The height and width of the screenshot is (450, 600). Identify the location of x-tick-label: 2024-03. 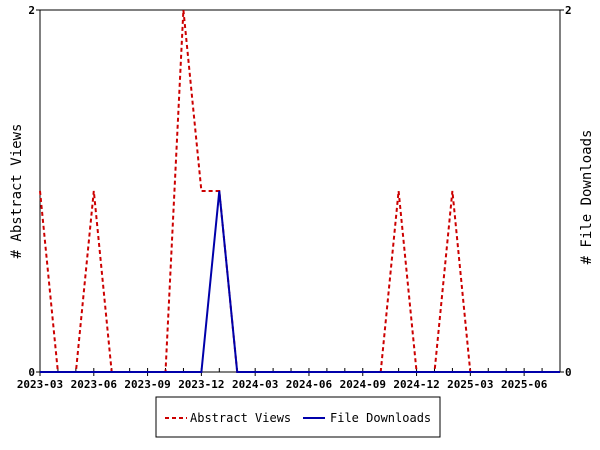
(255, 384).